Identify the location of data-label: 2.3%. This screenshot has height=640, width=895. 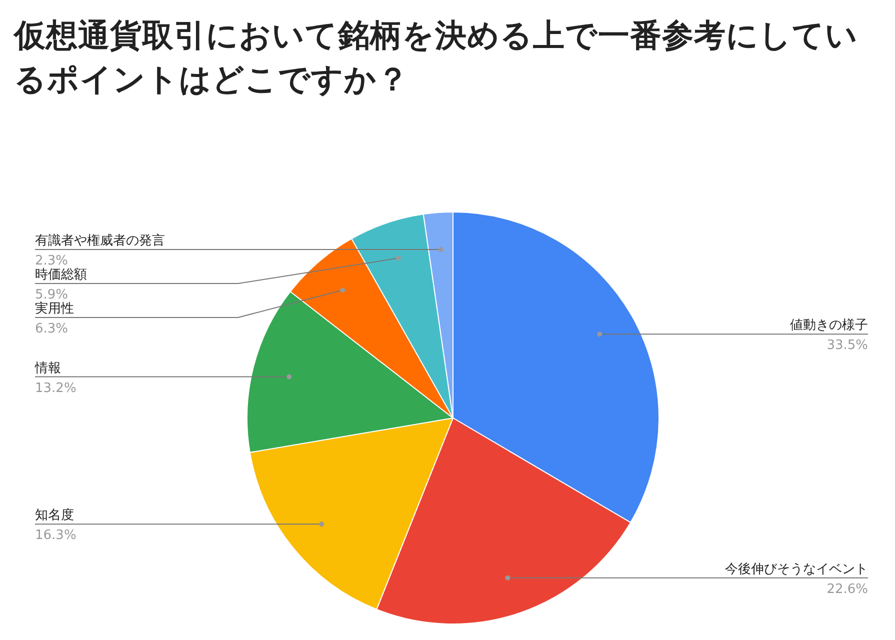
(51, 261).